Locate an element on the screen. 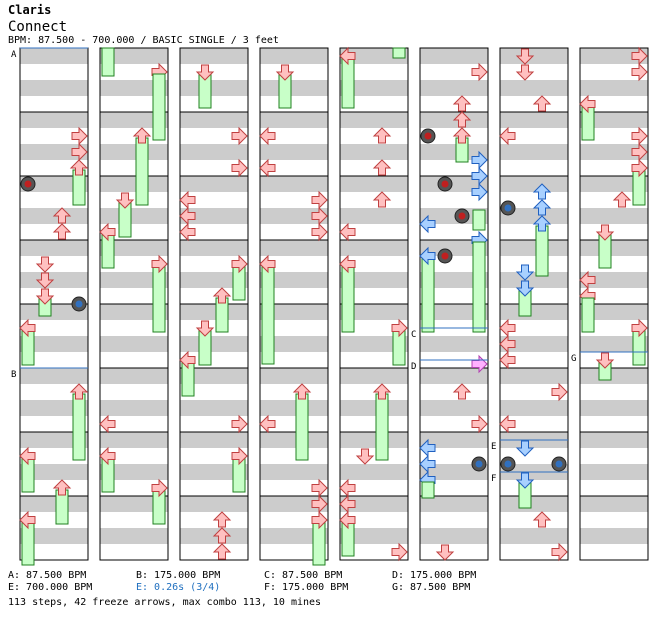 This screenshot has width=672, height=632. legend-f: F: 175.000 BPM is located at coordinates (306, 587).